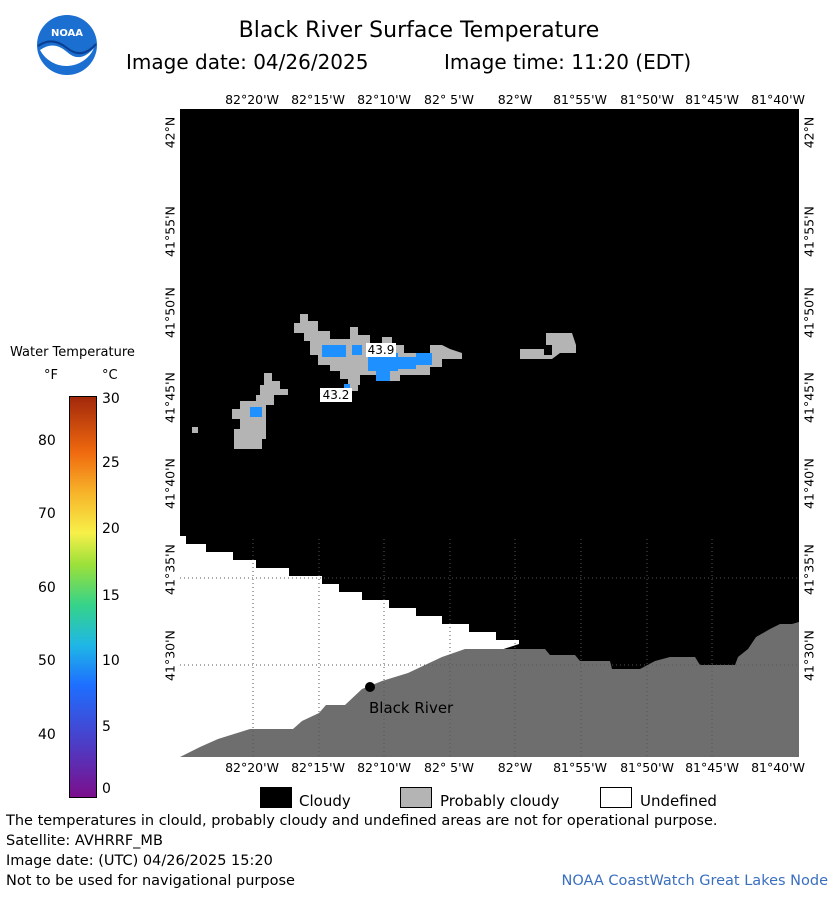 This screenshot has width=838, height=897. Describe the element at coordinates (139, 861) in the screenshot. I see `footer-utc-date: Image date: (UTC) 04/26/2025 15:20` at that location.